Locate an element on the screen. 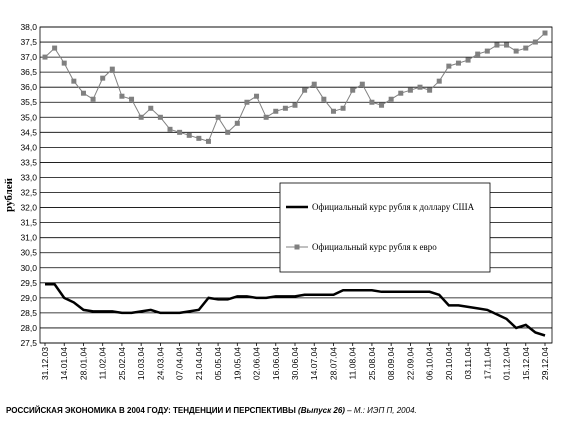  legend-marker is located at coordinates (297, 247).